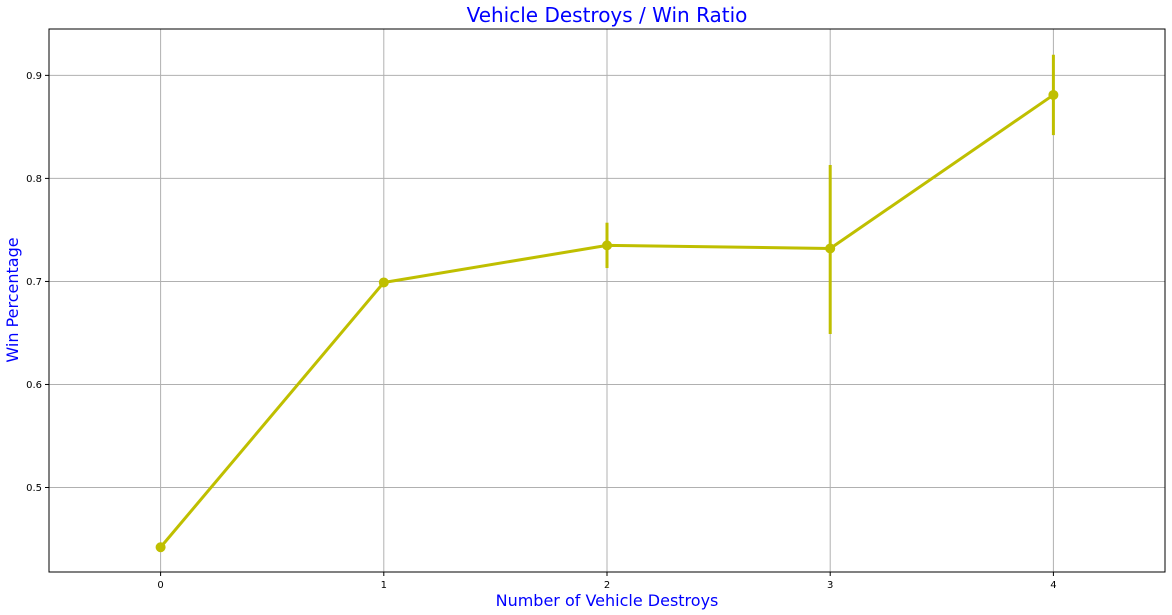 Image resolution: width=1172 pixels, height=615 pixels. I want to click on chart-title: Vehicle Destroys / Win Ratio, so click(607, 15).